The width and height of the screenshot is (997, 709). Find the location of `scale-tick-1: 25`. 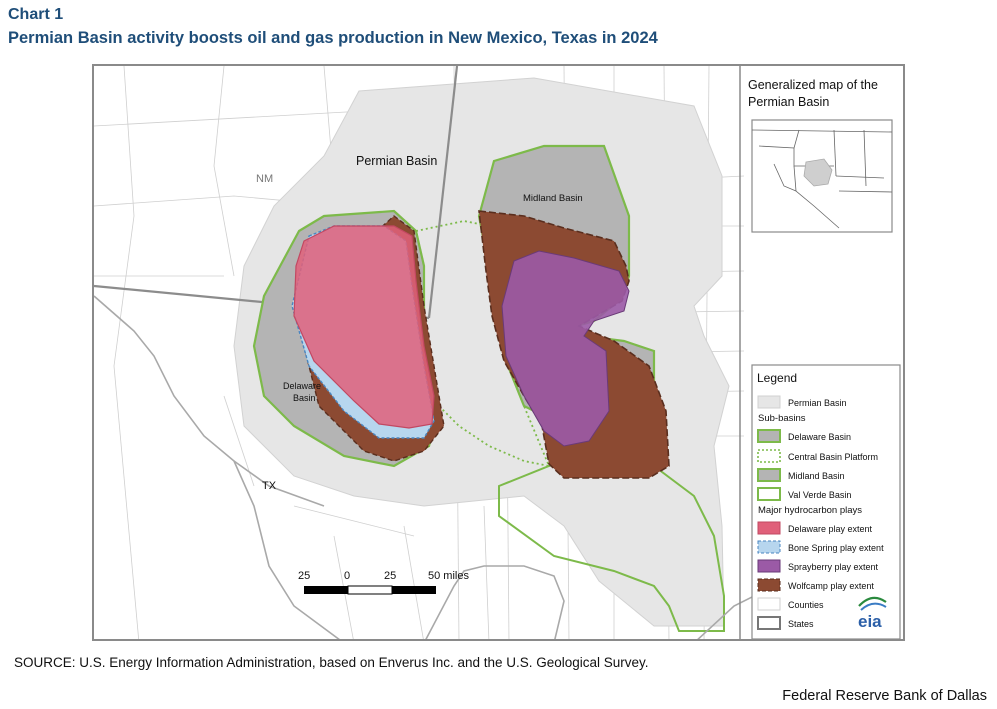

scale-tick-1: 25 is located at coordinates (304, 576).